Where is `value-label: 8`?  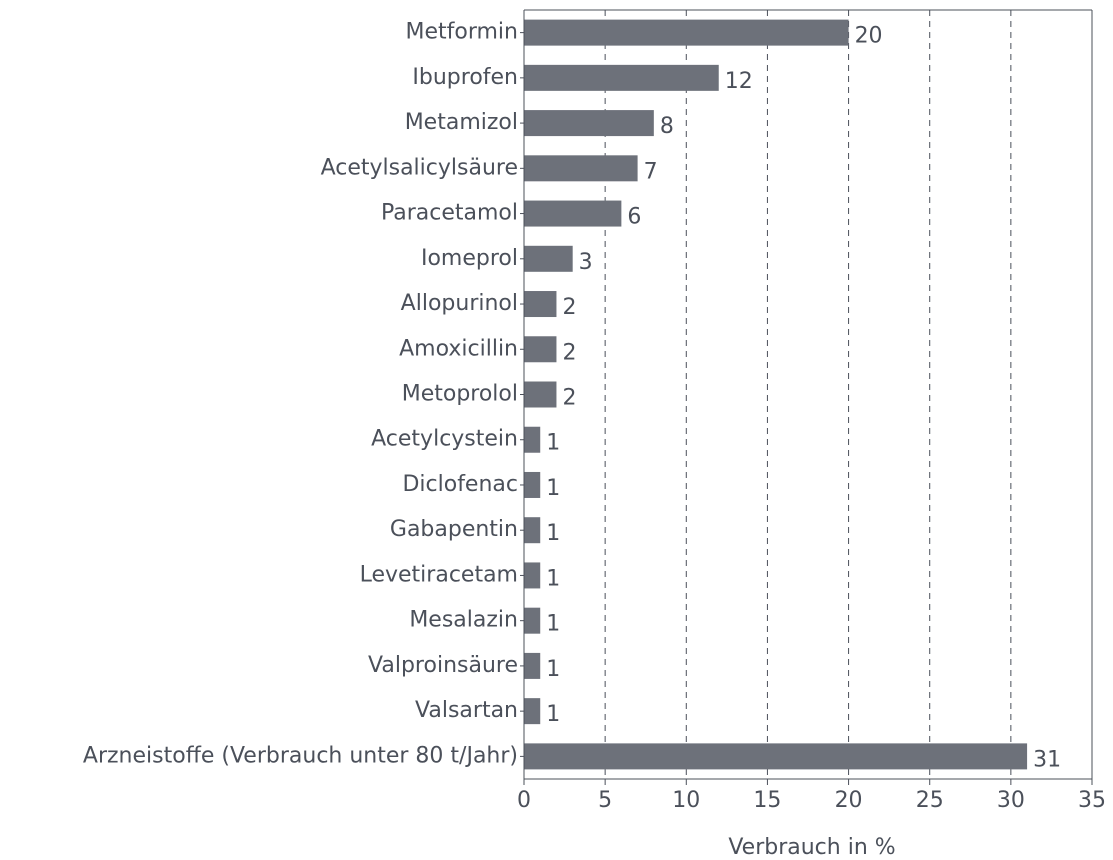
value-label: 8 is located at coordinates (667, 126).